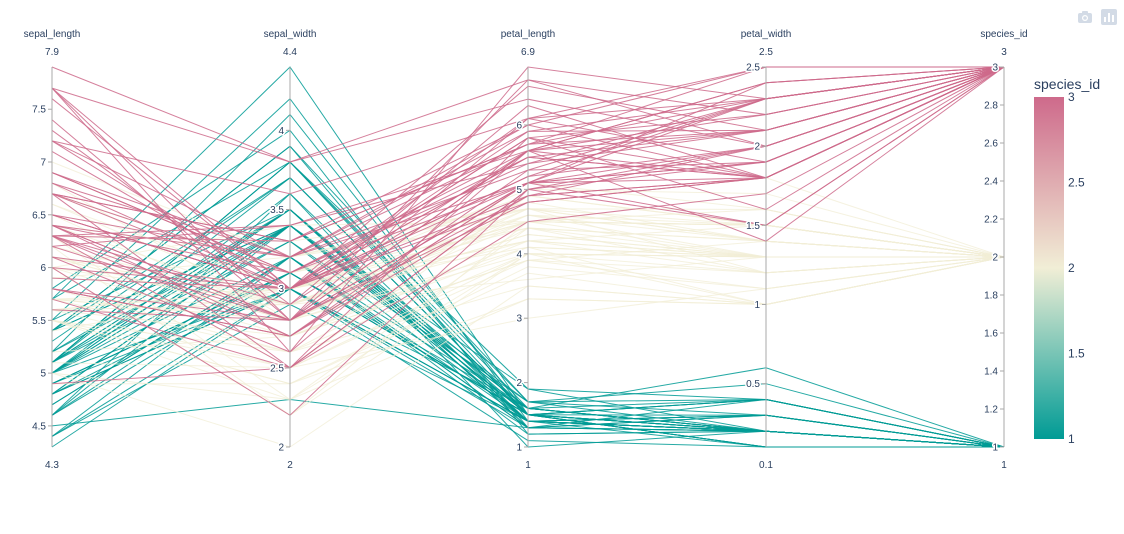 The height and width of the screenshot is (534, 1124). I want to click on tick-label: 4.5, so click(39, 426).